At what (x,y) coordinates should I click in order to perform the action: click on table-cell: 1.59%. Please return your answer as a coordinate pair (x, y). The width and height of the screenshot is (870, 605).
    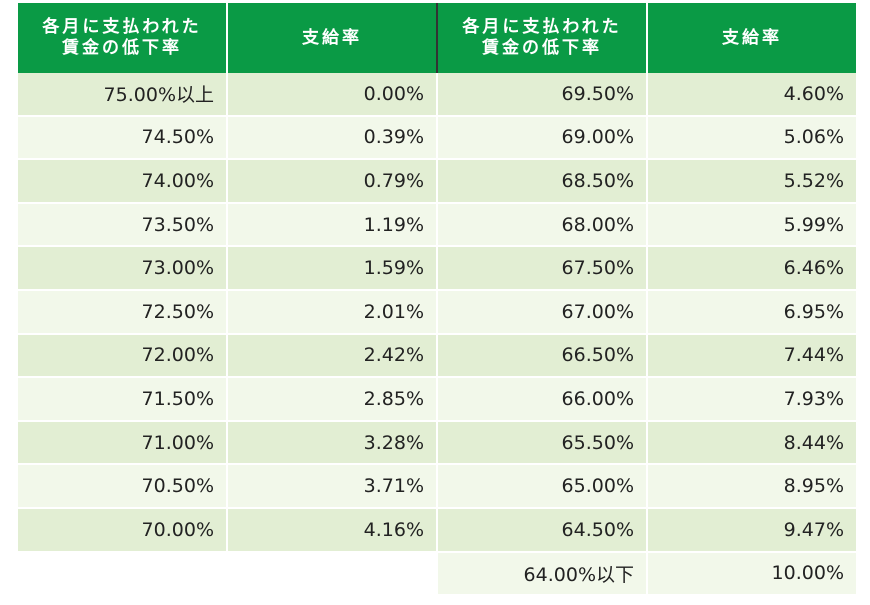
    Looking at the image, I should click on (333, 269).